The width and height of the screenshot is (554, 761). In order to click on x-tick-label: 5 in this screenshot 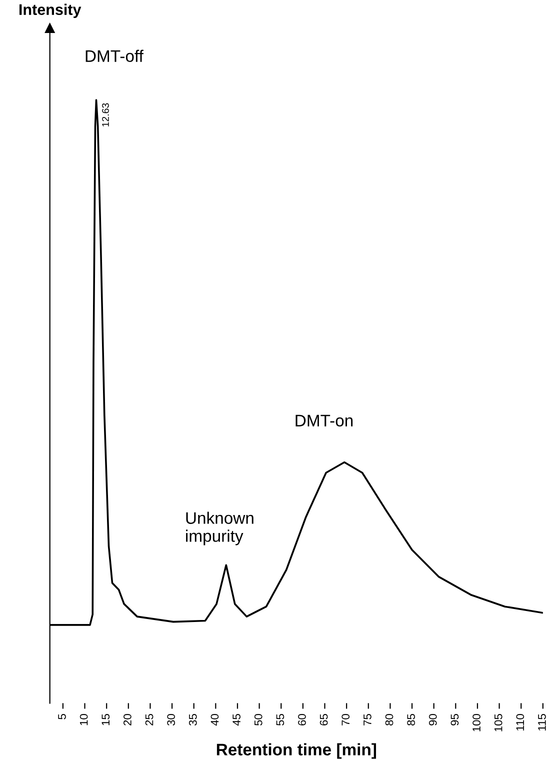, I will do `click(62, 717)`.